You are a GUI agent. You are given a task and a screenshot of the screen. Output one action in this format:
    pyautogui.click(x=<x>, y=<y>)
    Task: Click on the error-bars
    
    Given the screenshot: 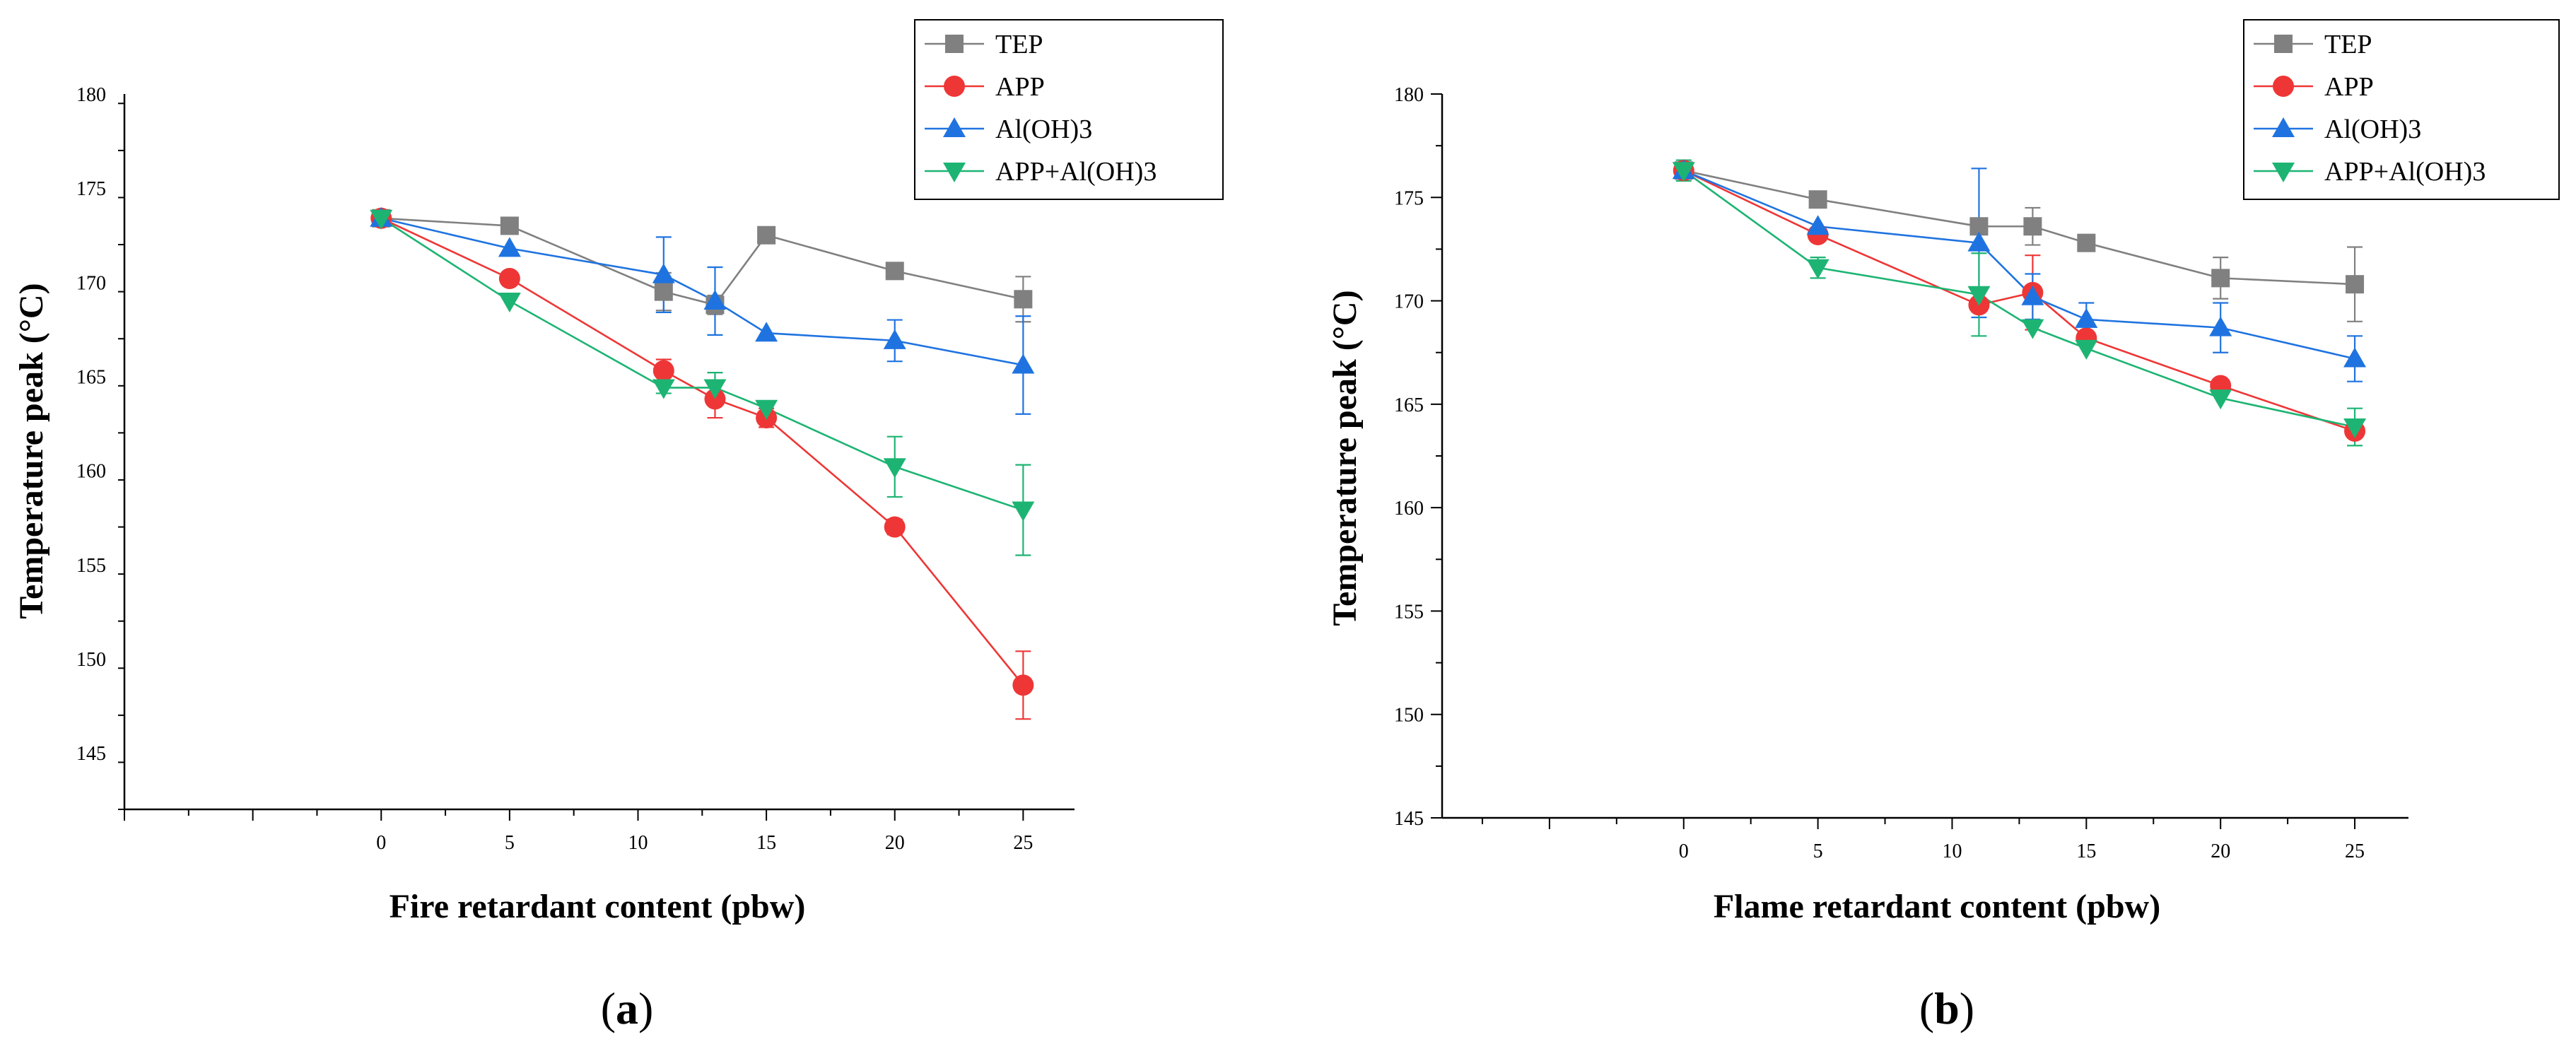 What is the action you would take?
    pyautogui.click(x=2019, y=303)
    